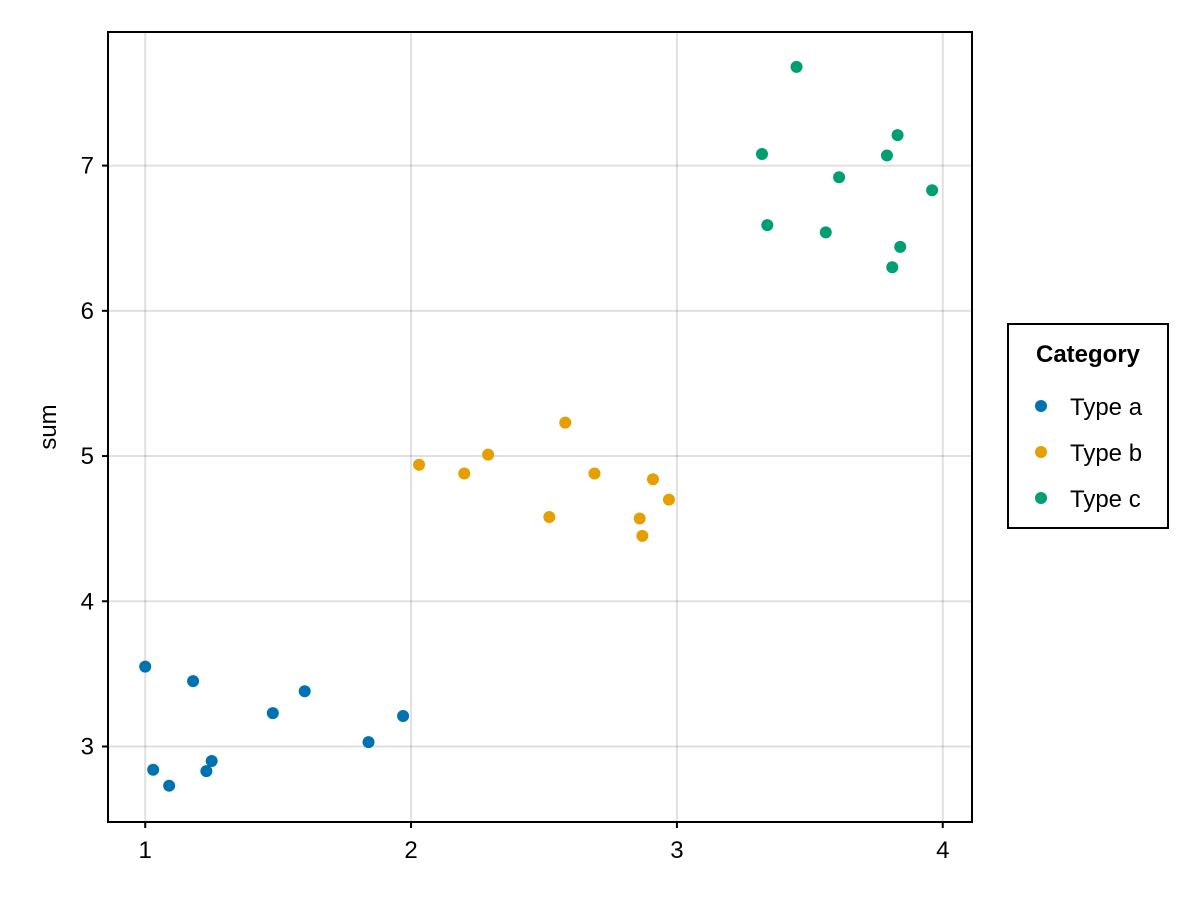 The height and width of the screenshot is (900, 1200). Describe the element at coordinates (942, 850) in the screenshot. I see `x-tick-label-4: 4` at that location.